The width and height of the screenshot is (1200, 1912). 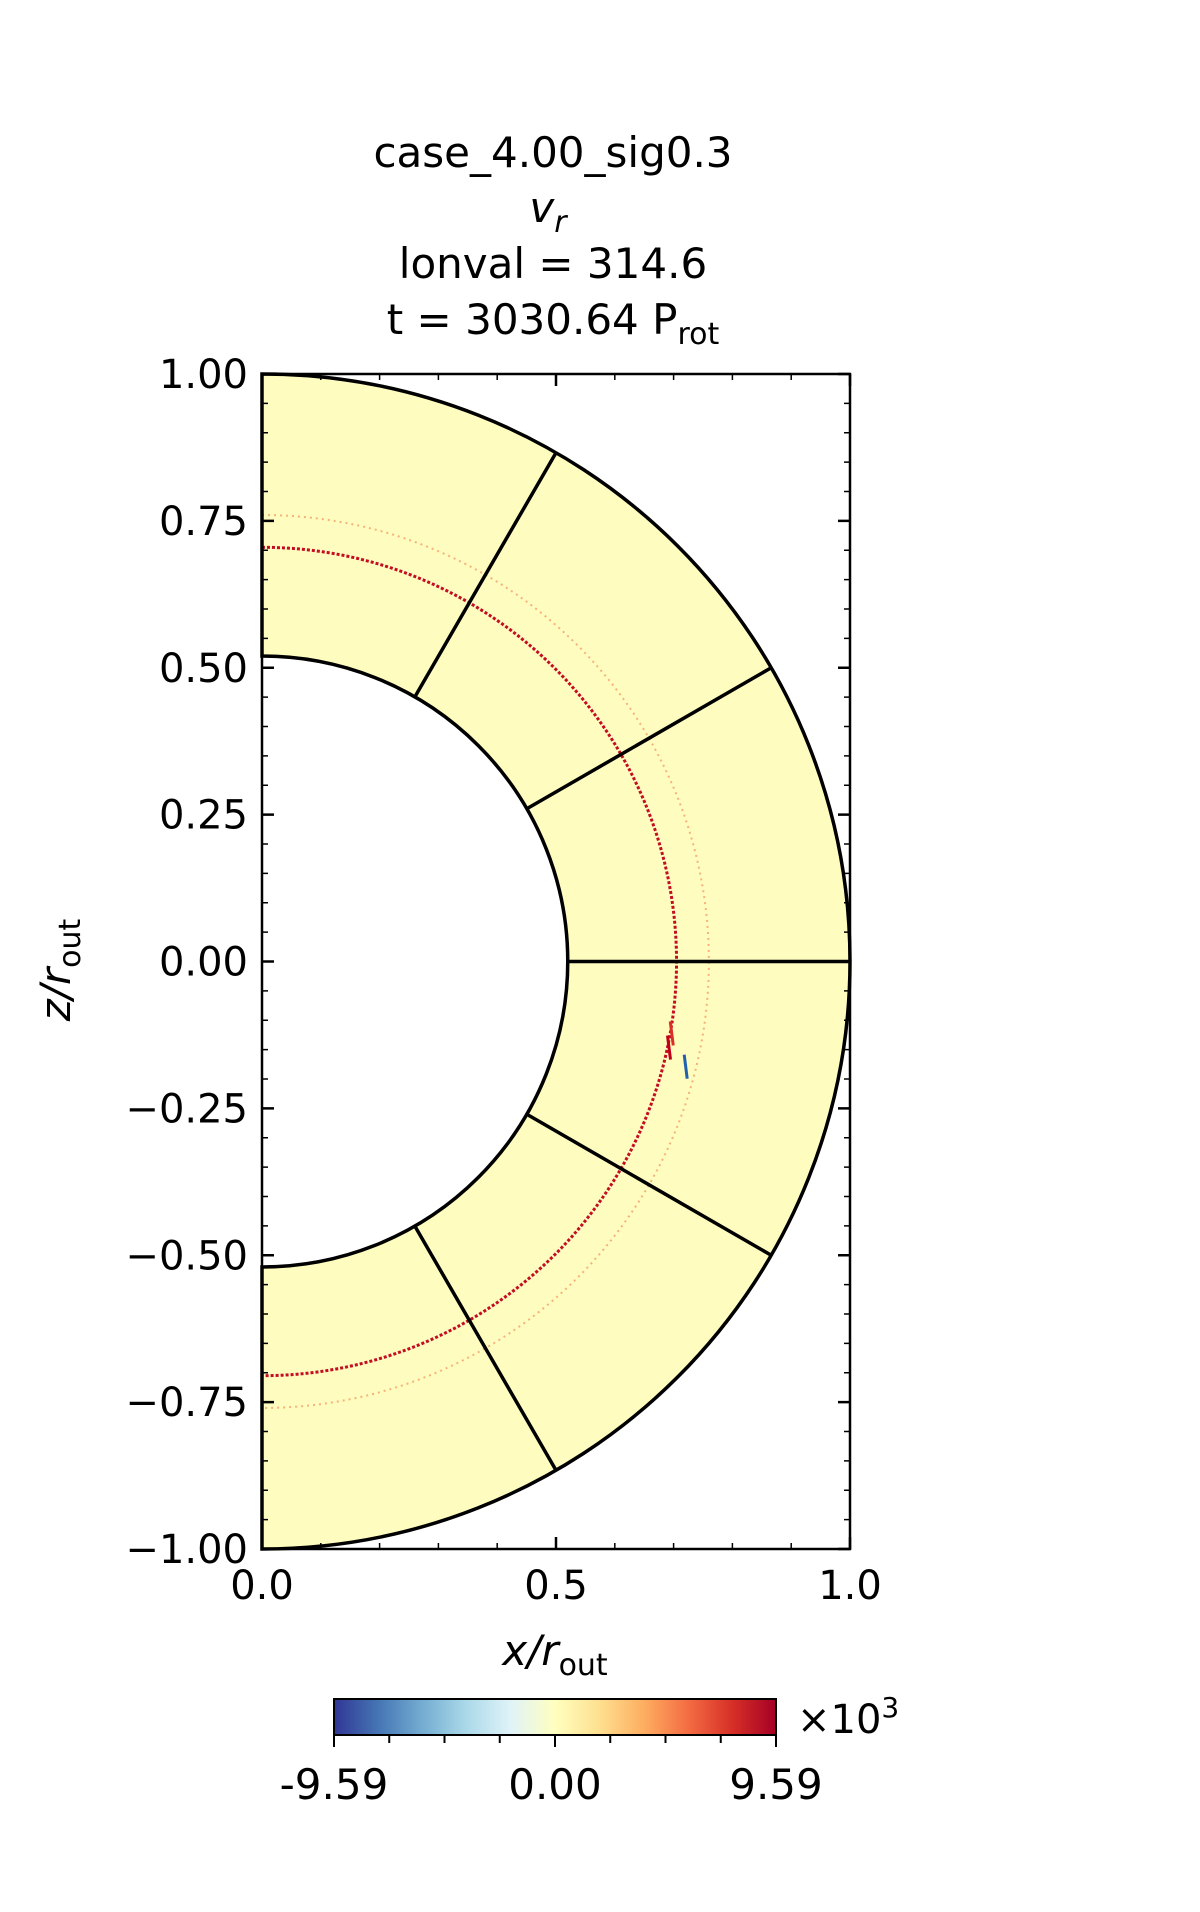 What do you see at coordinates (203, 669) in the screenshot?
I see `y-tick-label: 0.50` at bounding box center [203, 669].